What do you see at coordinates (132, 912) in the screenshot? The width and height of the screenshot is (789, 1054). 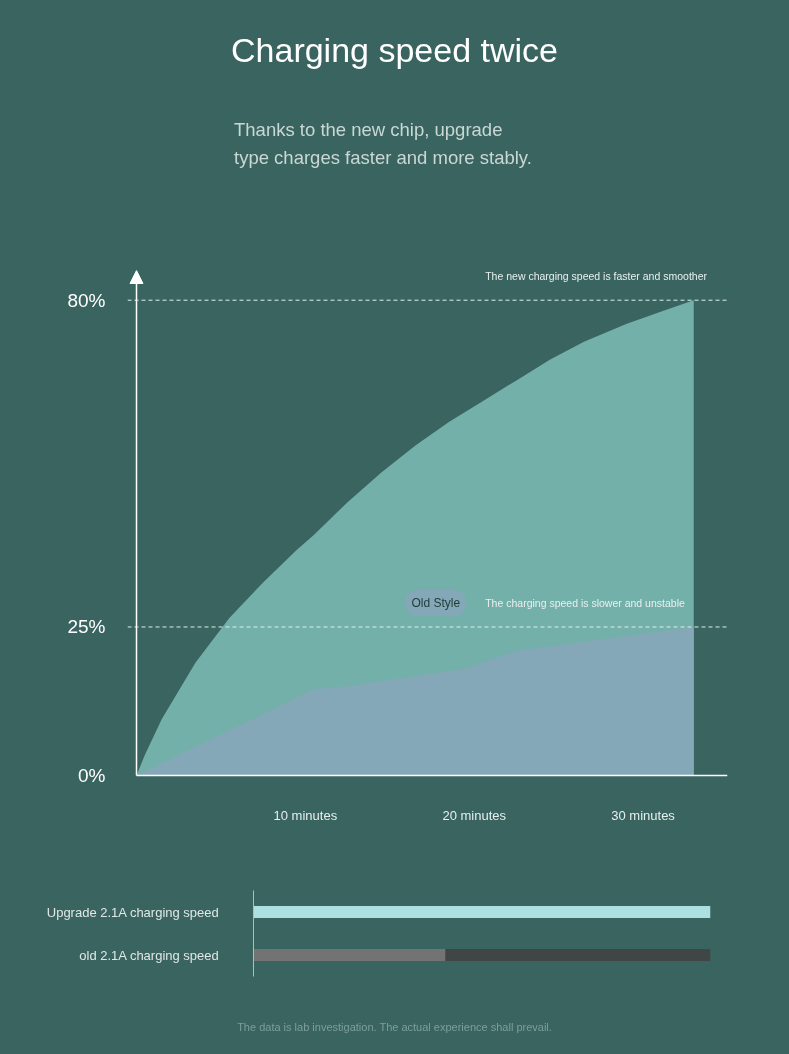 I see `y-tick-label: Upgrade 2.1A charging speed` at bounding box center [132, 912].